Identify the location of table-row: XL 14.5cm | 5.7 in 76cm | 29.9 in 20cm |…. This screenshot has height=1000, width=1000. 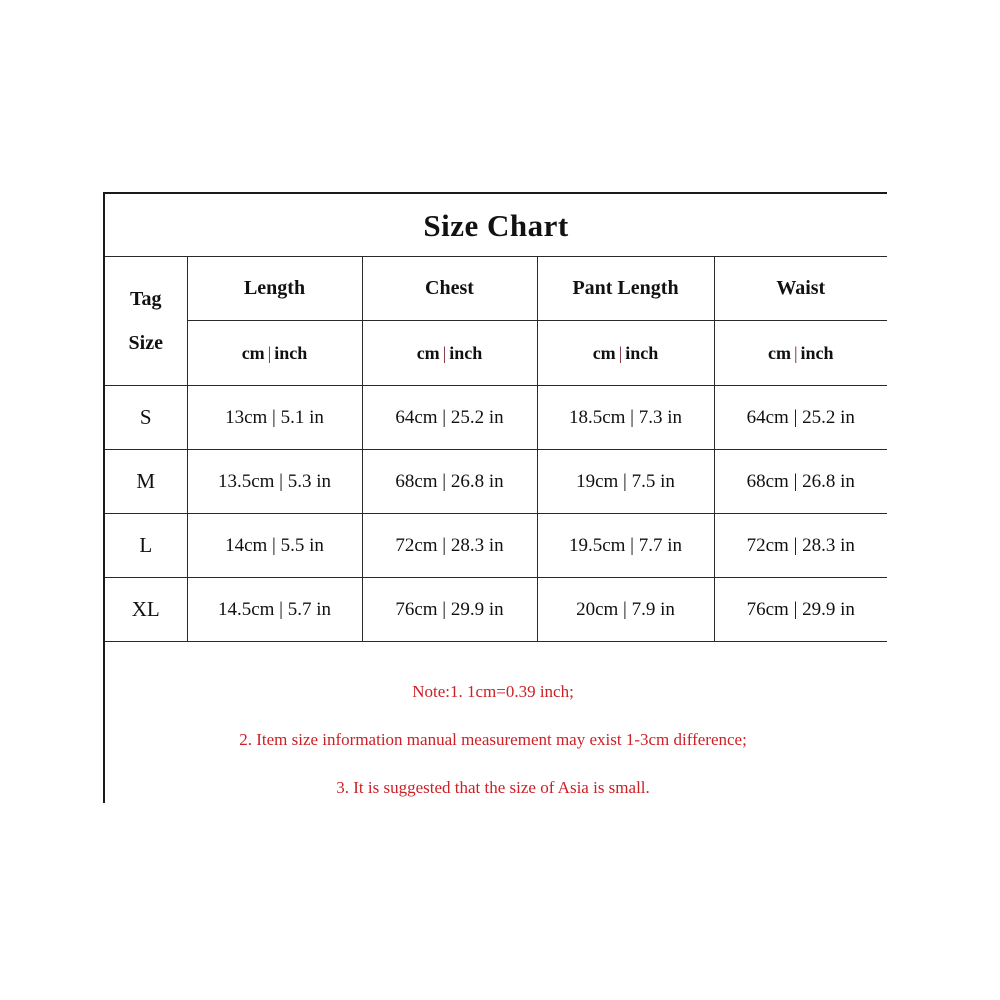
(496, 609).